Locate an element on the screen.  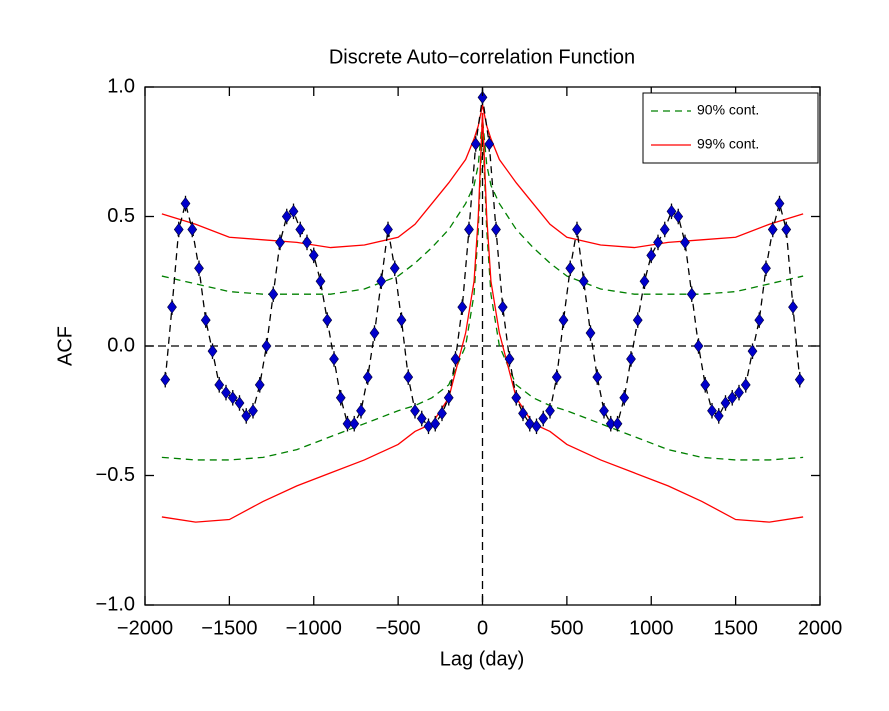
x-tick-label: 1500 is located at coordinates (735, 628).